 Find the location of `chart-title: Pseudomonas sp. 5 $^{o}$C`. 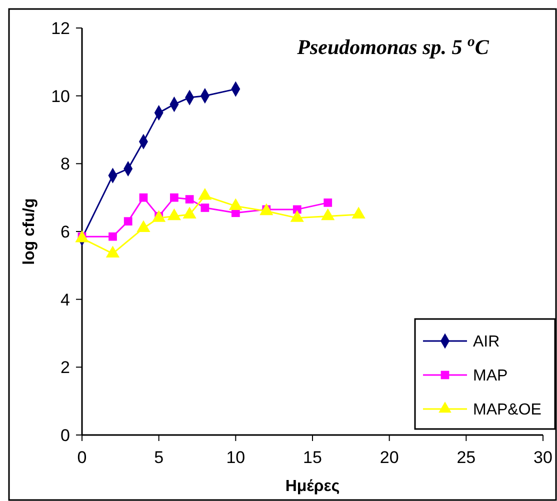

chart-title: Pseudomonas sp. 5 $^{o}$C is located at coordinates (393, 46).